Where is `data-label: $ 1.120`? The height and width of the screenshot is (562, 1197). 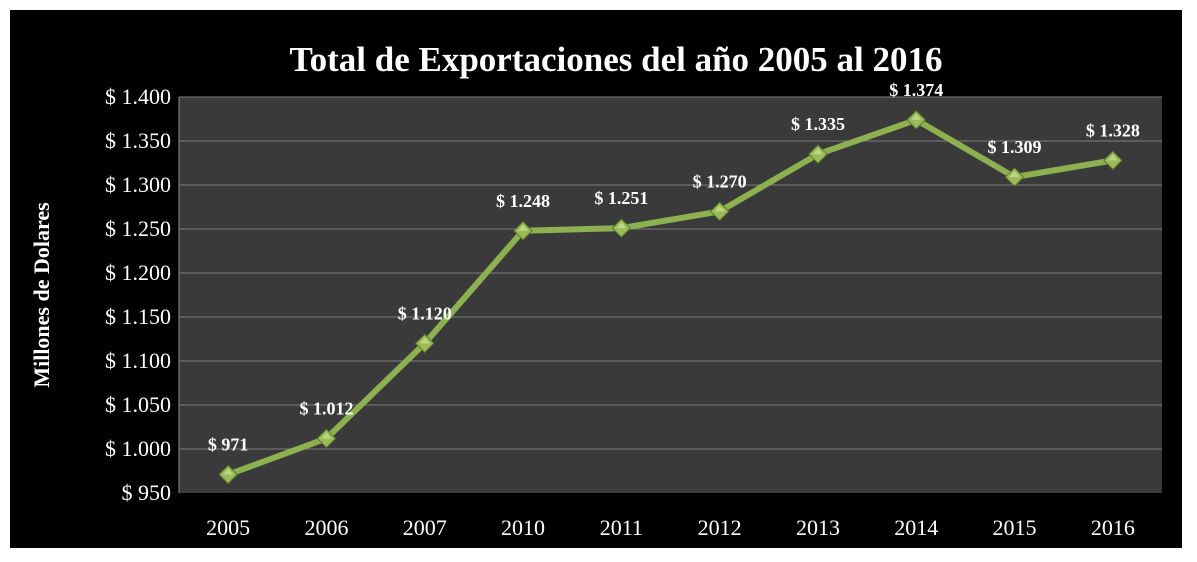
data-label: $ 1.120 is located at coordinates (425, 313).